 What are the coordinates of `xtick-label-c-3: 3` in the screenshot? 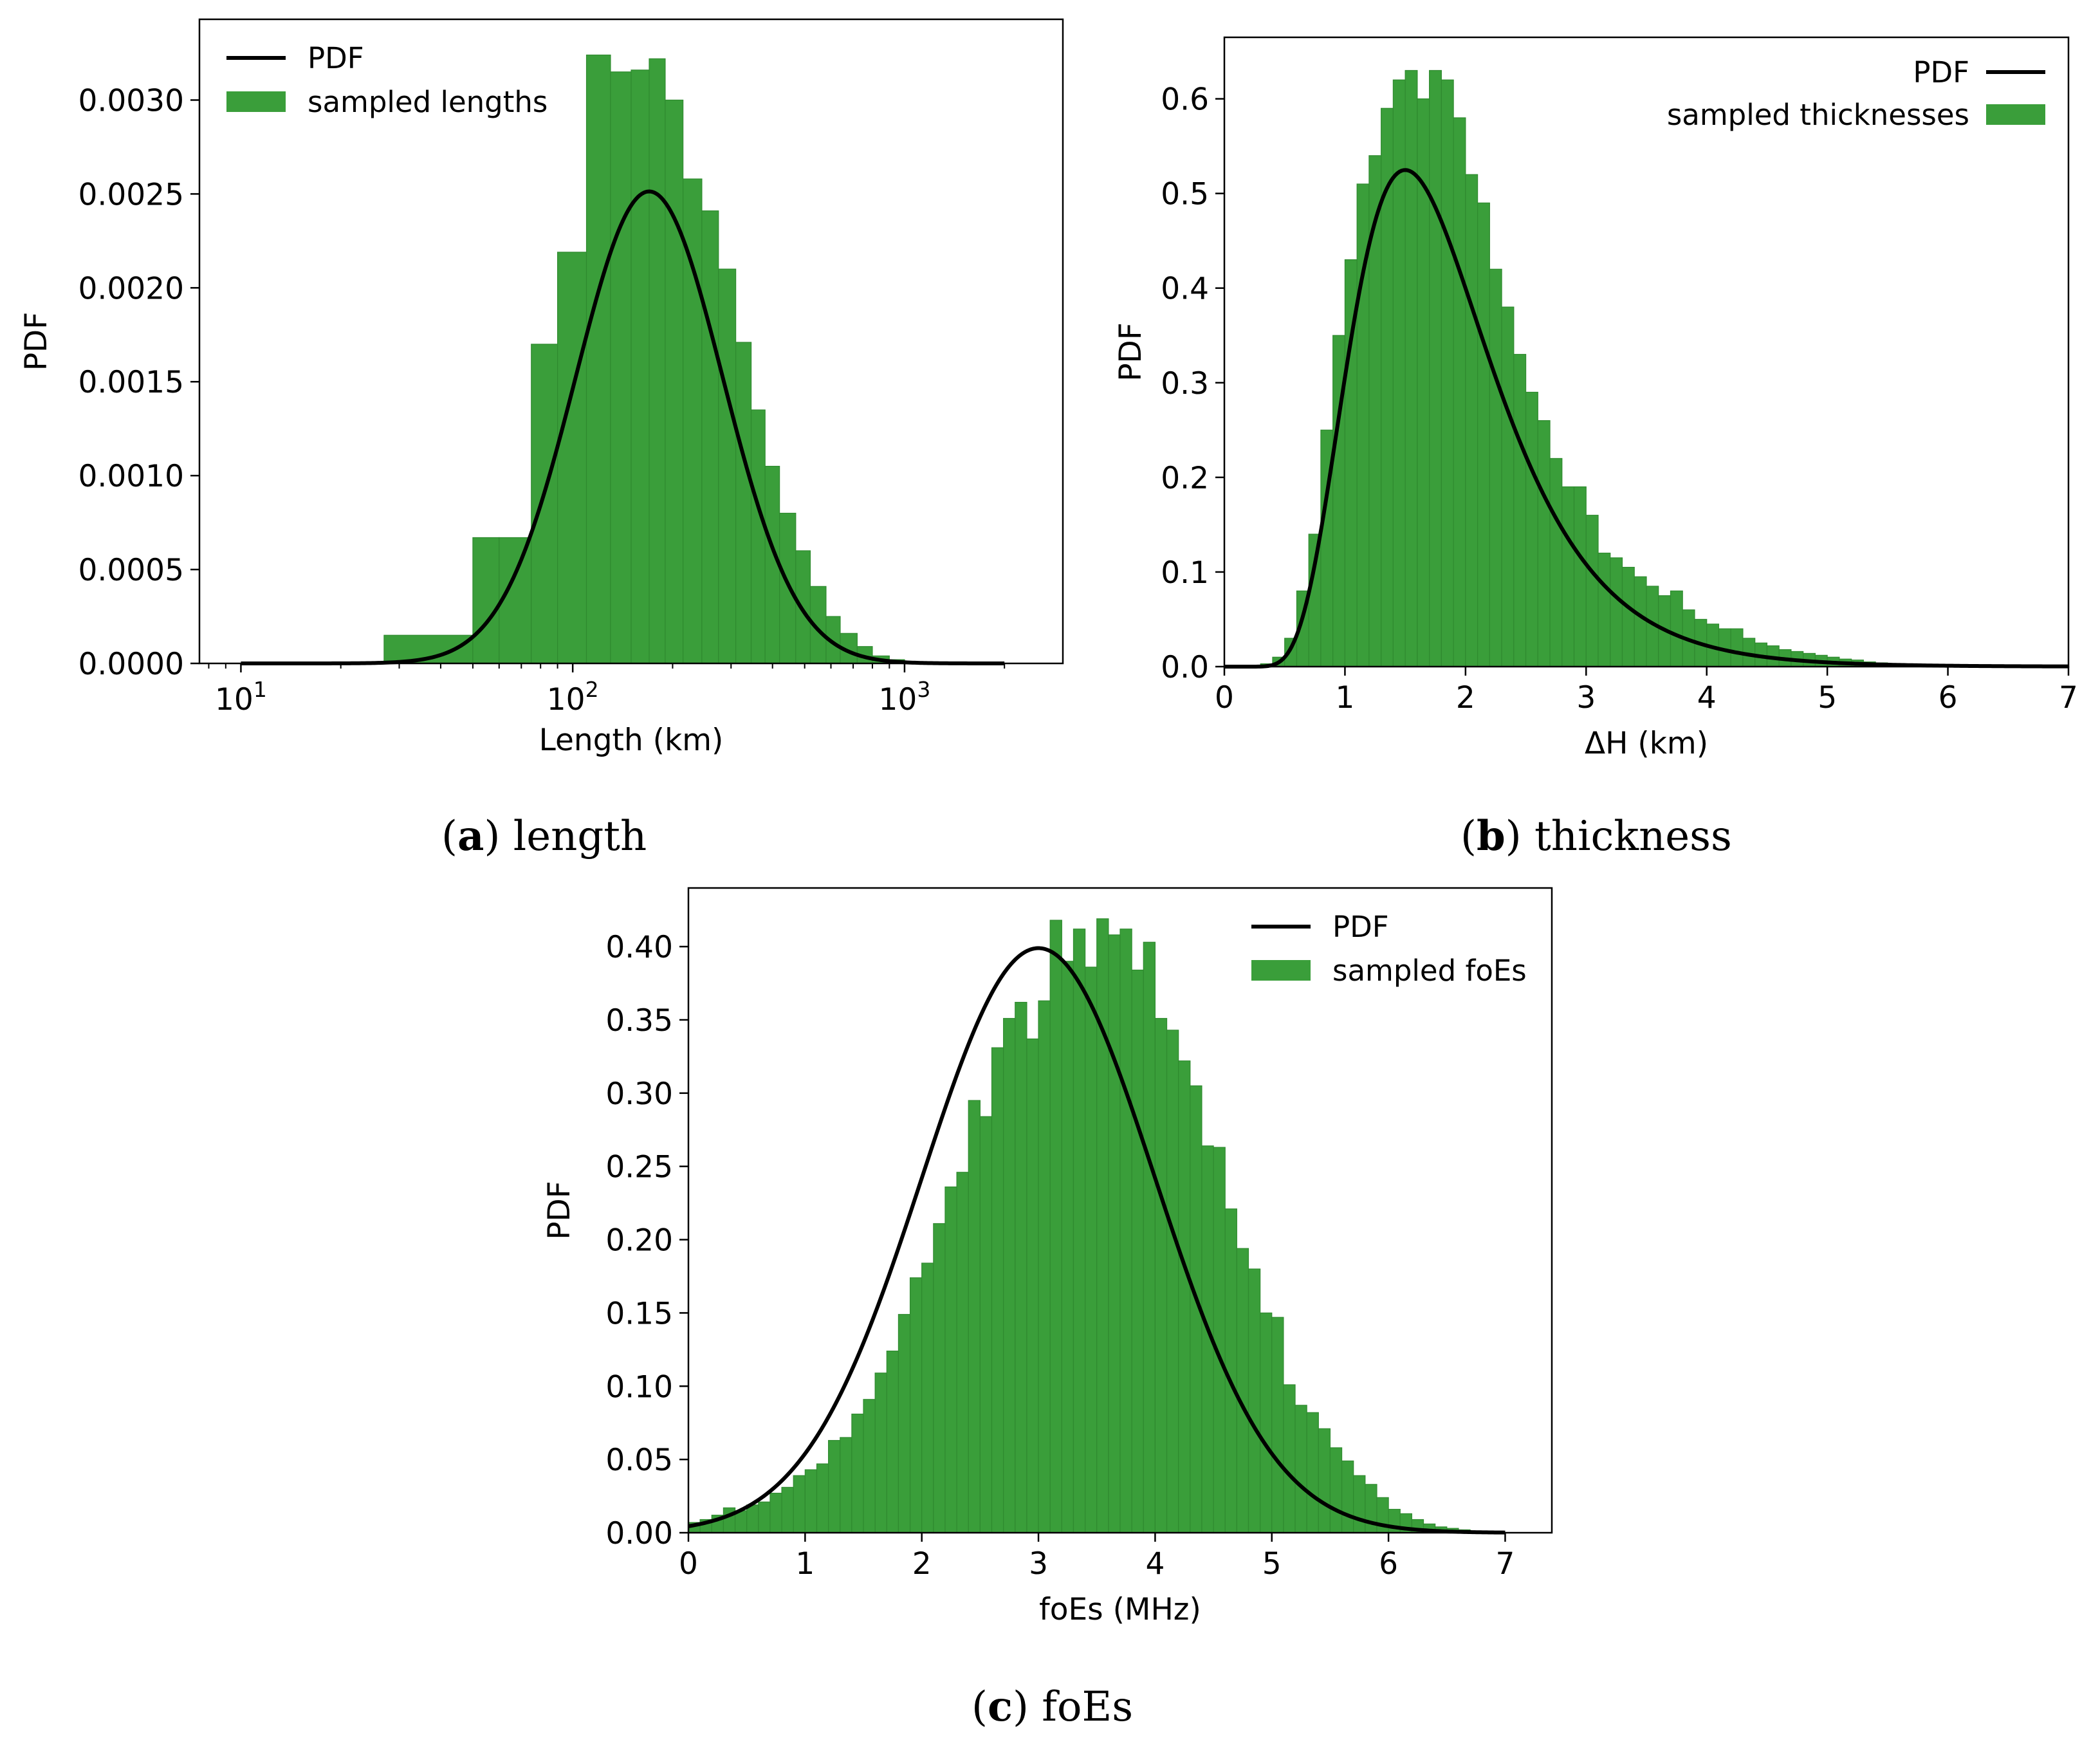 It's located at (1039, 1564).